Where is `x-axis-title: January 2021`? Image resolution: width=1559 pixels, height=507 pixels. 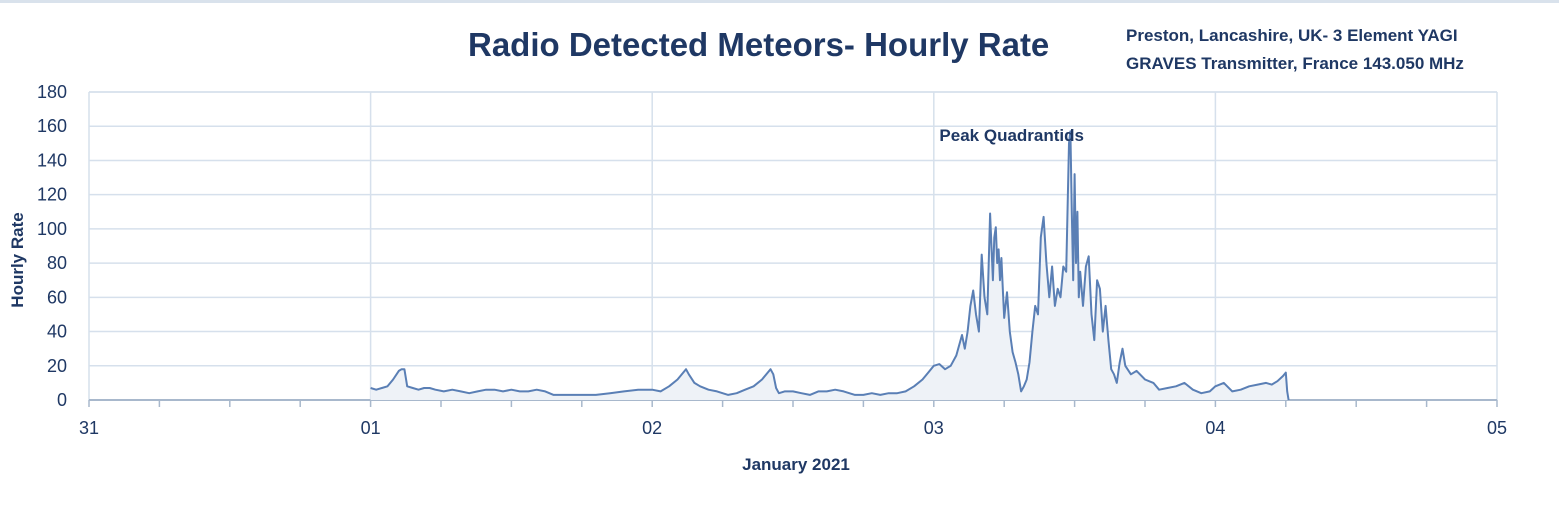
x-axis-title: January 2021 is located at coordinates (796, 464).